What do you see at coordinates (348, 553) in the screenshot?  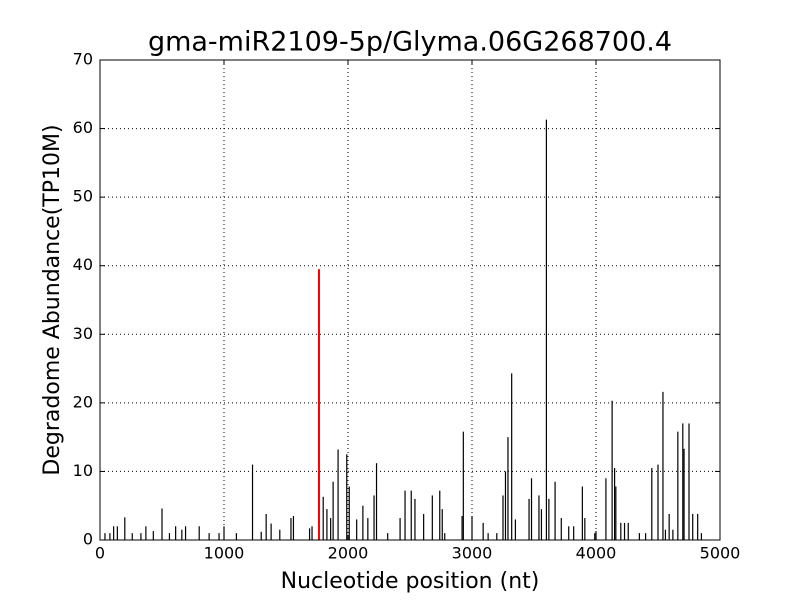 I see `x-tick-label: 2000` at bounding box center [348, 553].